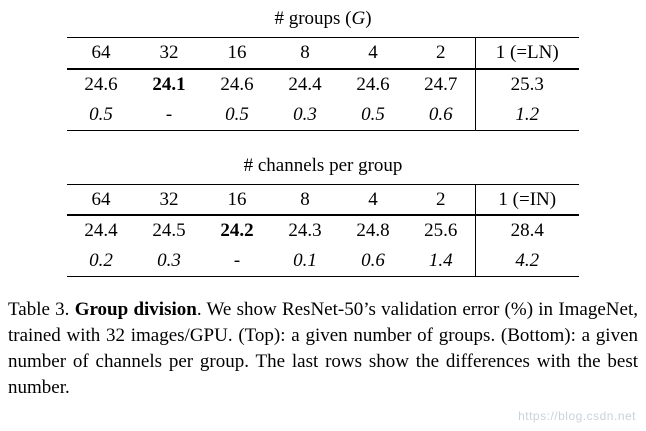  I want to click on diff-cell: 1.4, so click(440, 261).